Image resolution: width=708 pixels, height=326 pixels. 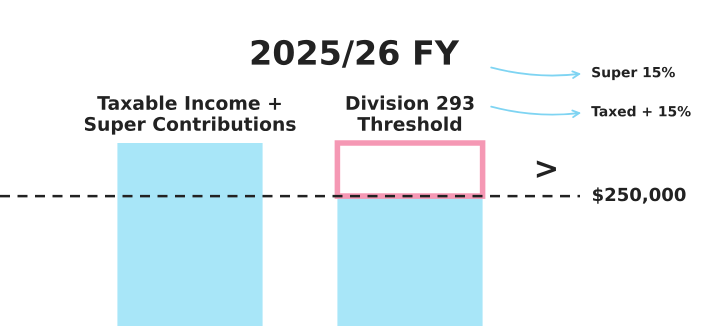 What do you see at coordinates (410, 114) in the screenshot?
I see `x-tick-label: Division 293 Threshold` at bounding box center [410, 114].